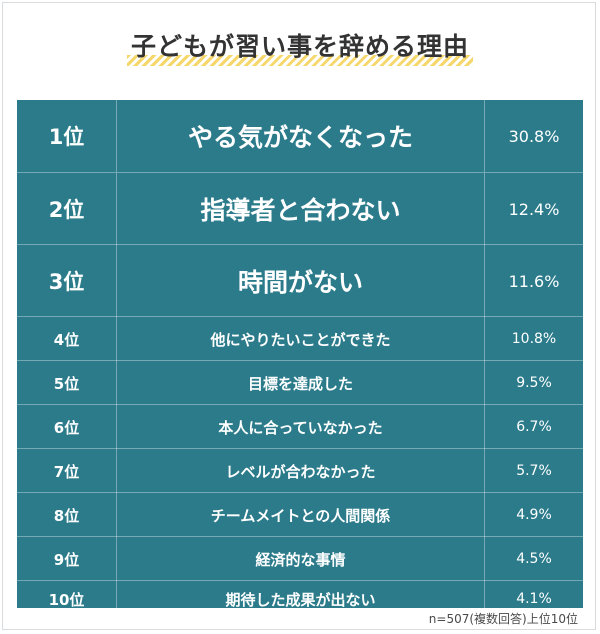 The height and width of the screenshot is (634, 600). I want to click on reason-cell: やる気がなくなった, so click(301, 136).